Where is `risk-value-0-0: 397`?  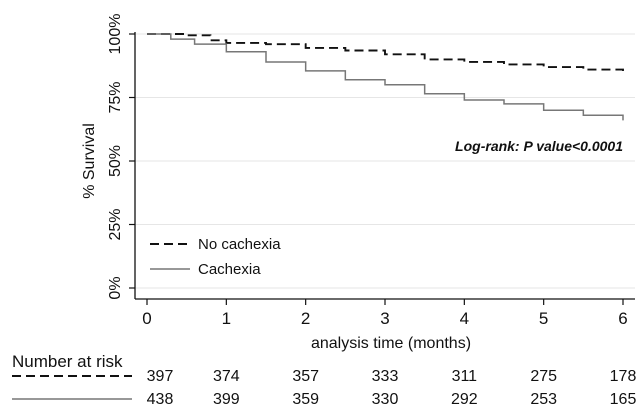 risk-value-0-0: 397 is located at coordinates (160, 376).